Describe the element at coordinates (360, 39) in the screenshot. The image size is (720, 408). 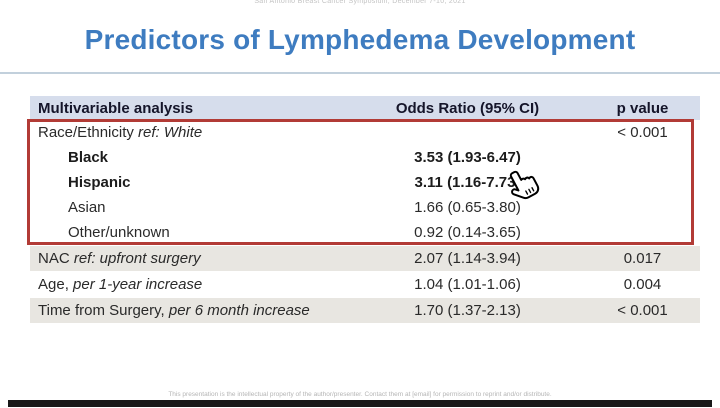
I see `slide-title: Predictors of Lymphedema Development` at that location.